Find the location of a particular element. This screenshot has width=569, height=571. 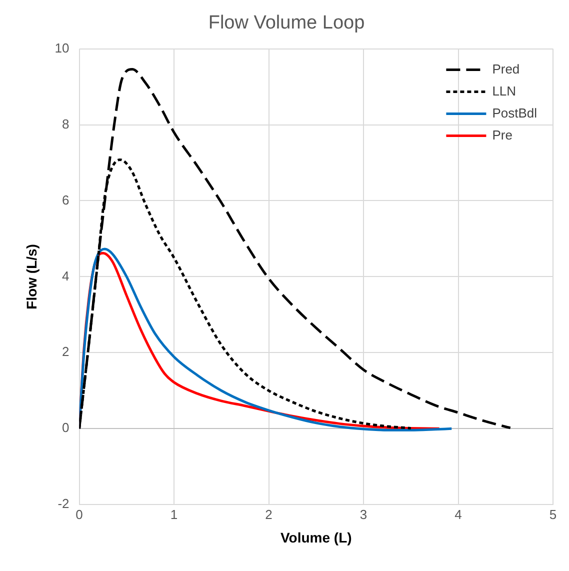

x-tick-label: 5 is located at coordinates (553, 514).